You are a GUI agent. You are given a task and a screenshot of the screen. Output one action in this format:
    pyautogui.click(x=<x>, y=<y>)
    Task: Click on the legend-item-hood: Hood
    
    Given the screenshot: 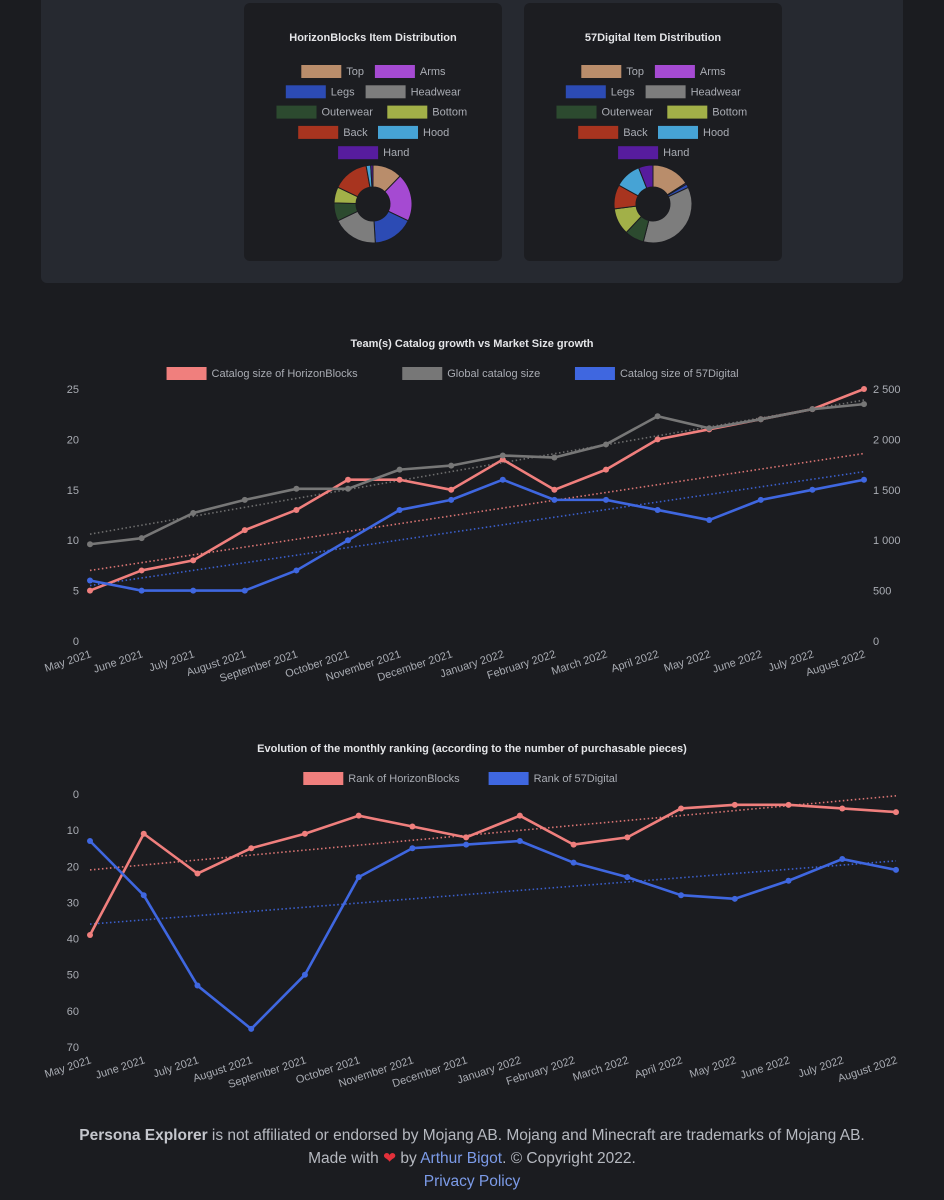 What is the action you would take?
    pyautogui.click(x=693, y=132)
    